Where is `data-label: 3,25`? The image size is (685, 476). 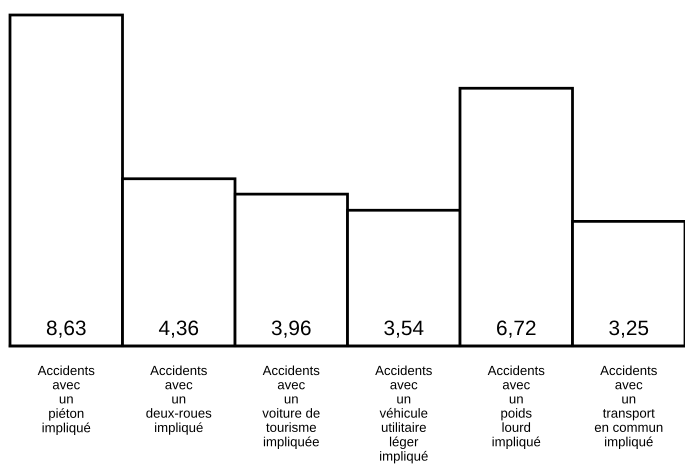 data-label: 3,25 is located at coordinates (628, 329).